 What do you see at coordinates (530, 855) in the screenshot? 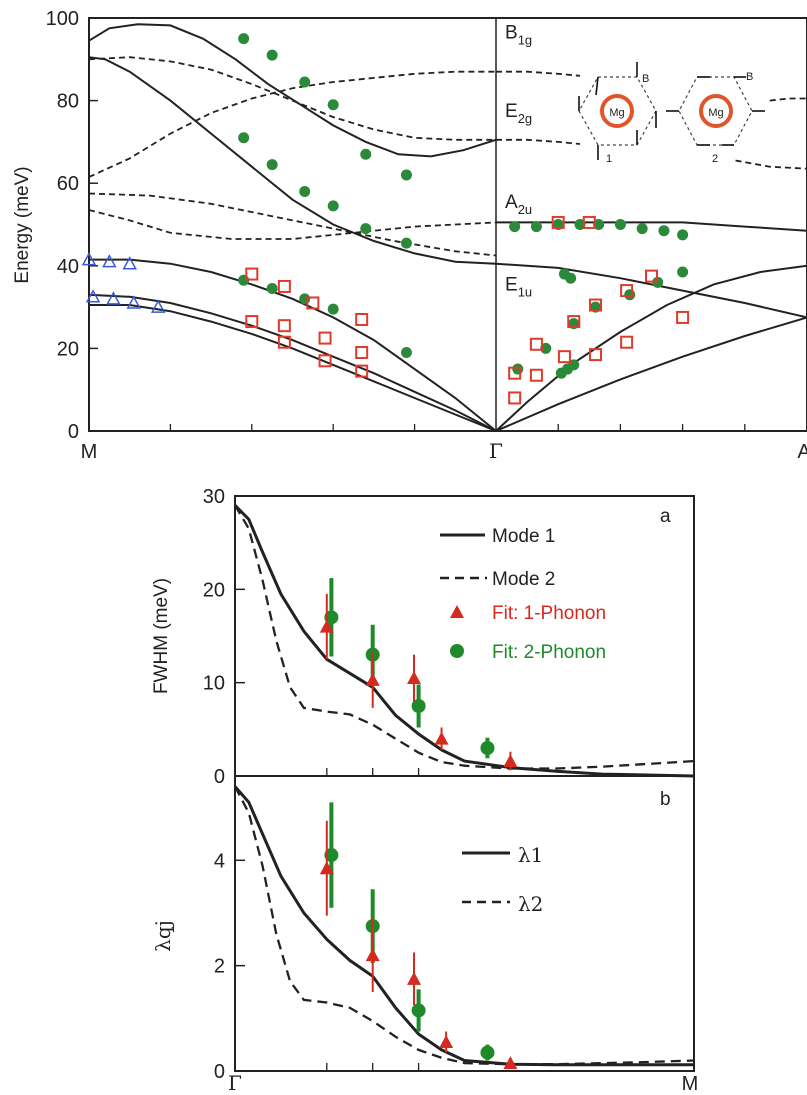
I see `legend-lambda1: λ1` at bounding box center [530, 855].